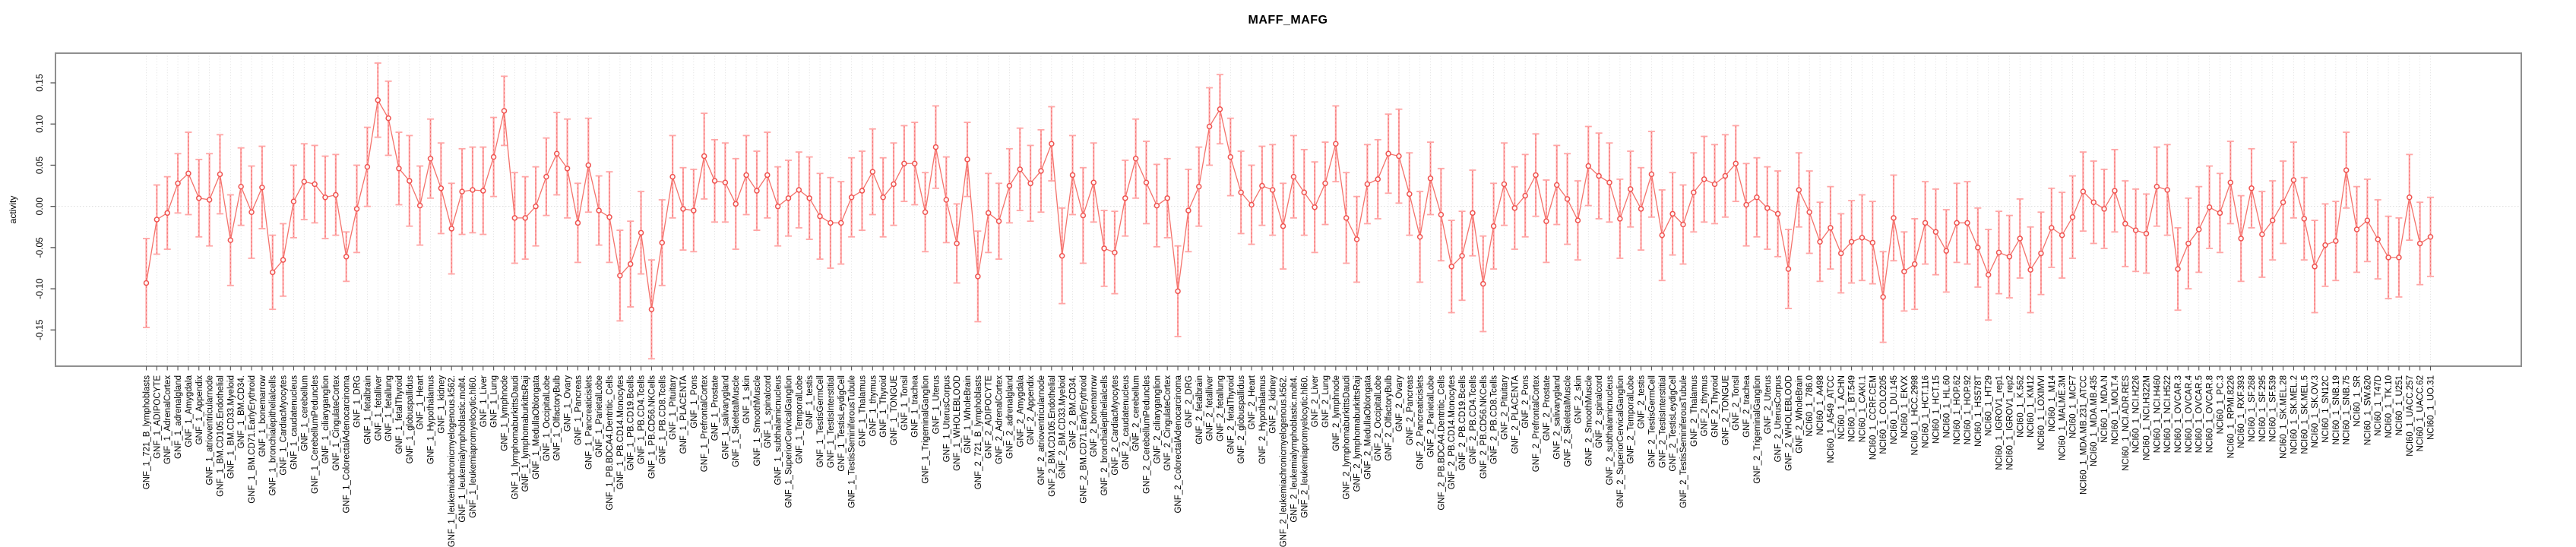  Describe the element at coordinates (252, 439) in the screenshot. I see `x-axis-label: GNF_1_BM.CD71.EarlyErythroid` at that location.